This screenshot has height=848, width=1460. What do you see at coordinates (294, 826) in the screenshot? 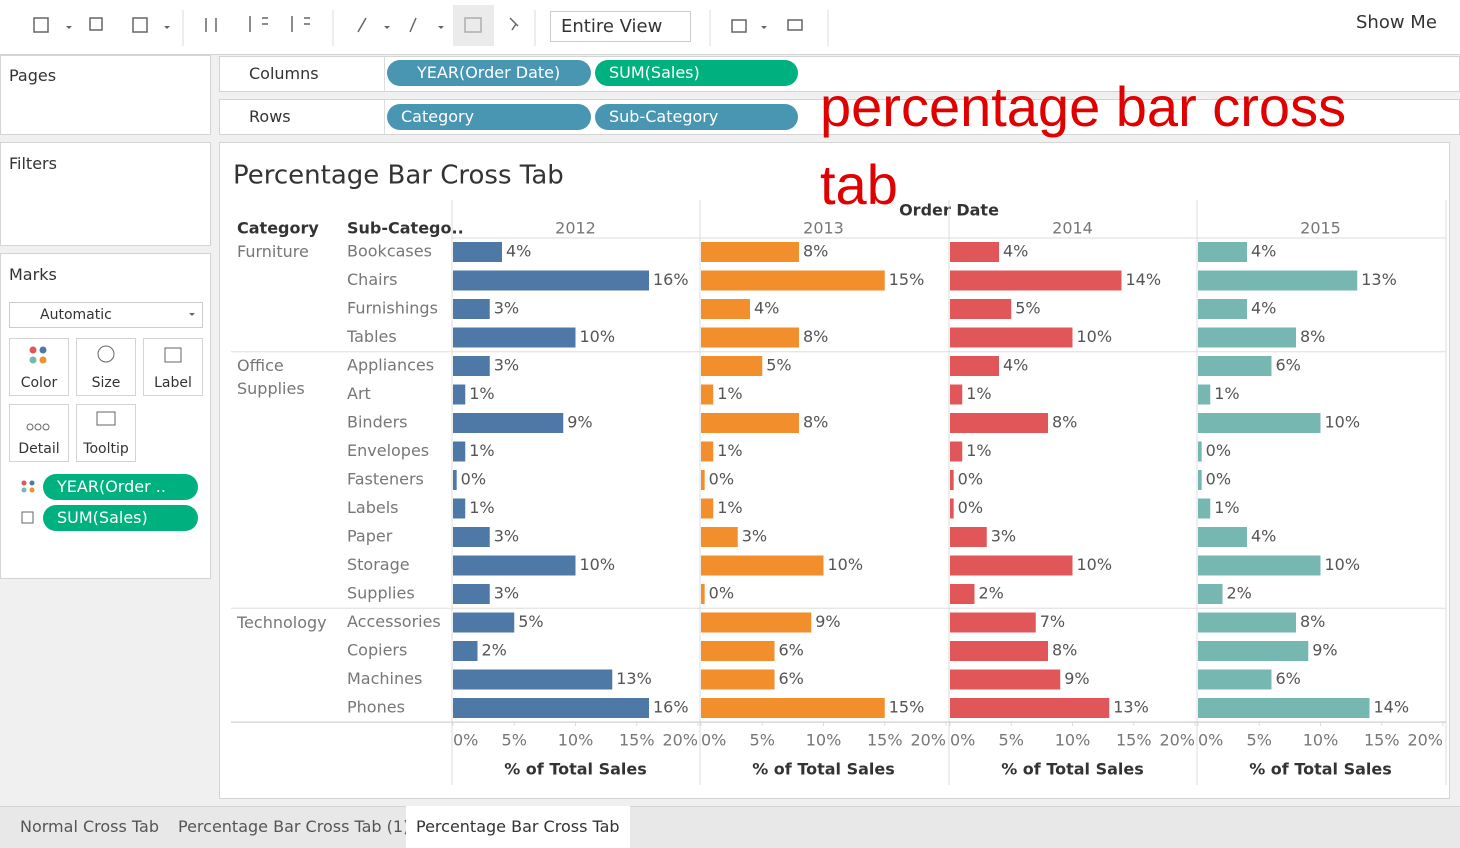
I see `sheet-tab: Percentage Bar Cross Tab (1)` at bounding box center [294, 826].